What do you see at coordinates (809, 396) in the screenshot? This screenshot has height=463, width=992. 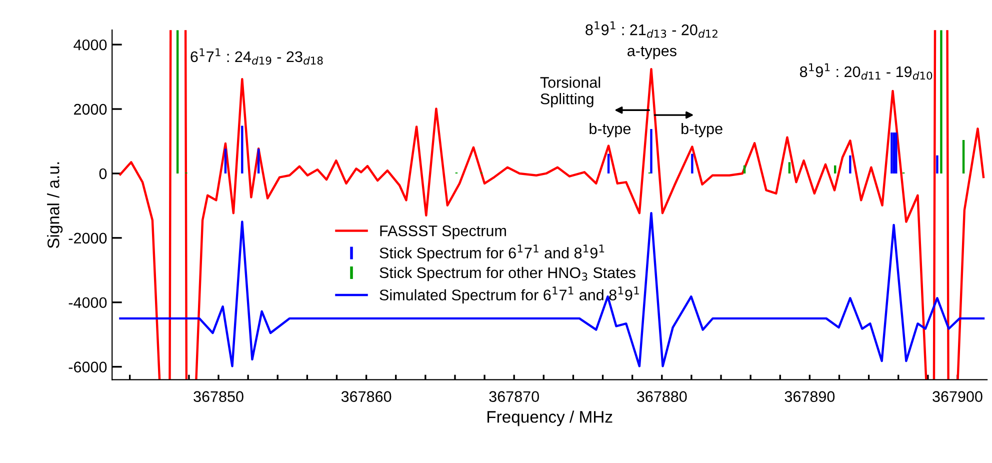 I see `x-tick-label: 367890` at bounding box center [809, 396].